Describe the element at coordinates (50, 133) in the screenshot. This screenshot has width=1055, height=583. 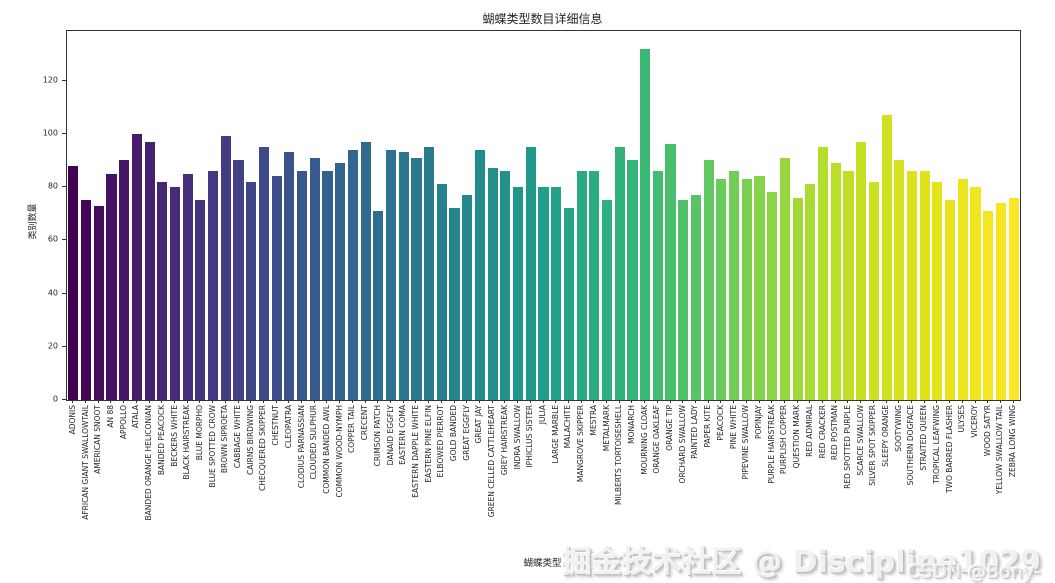
I see `y-tick-label: 100` at that location.